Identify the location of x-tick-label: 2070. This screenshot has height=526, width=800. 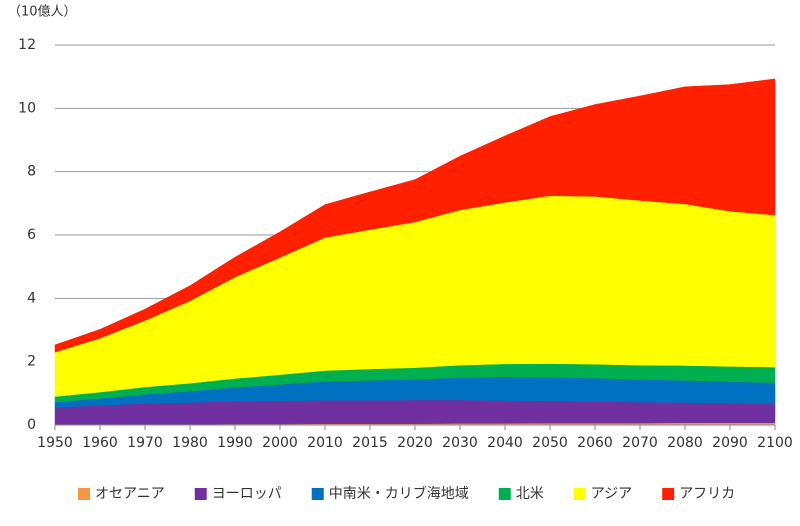
(640, 443).